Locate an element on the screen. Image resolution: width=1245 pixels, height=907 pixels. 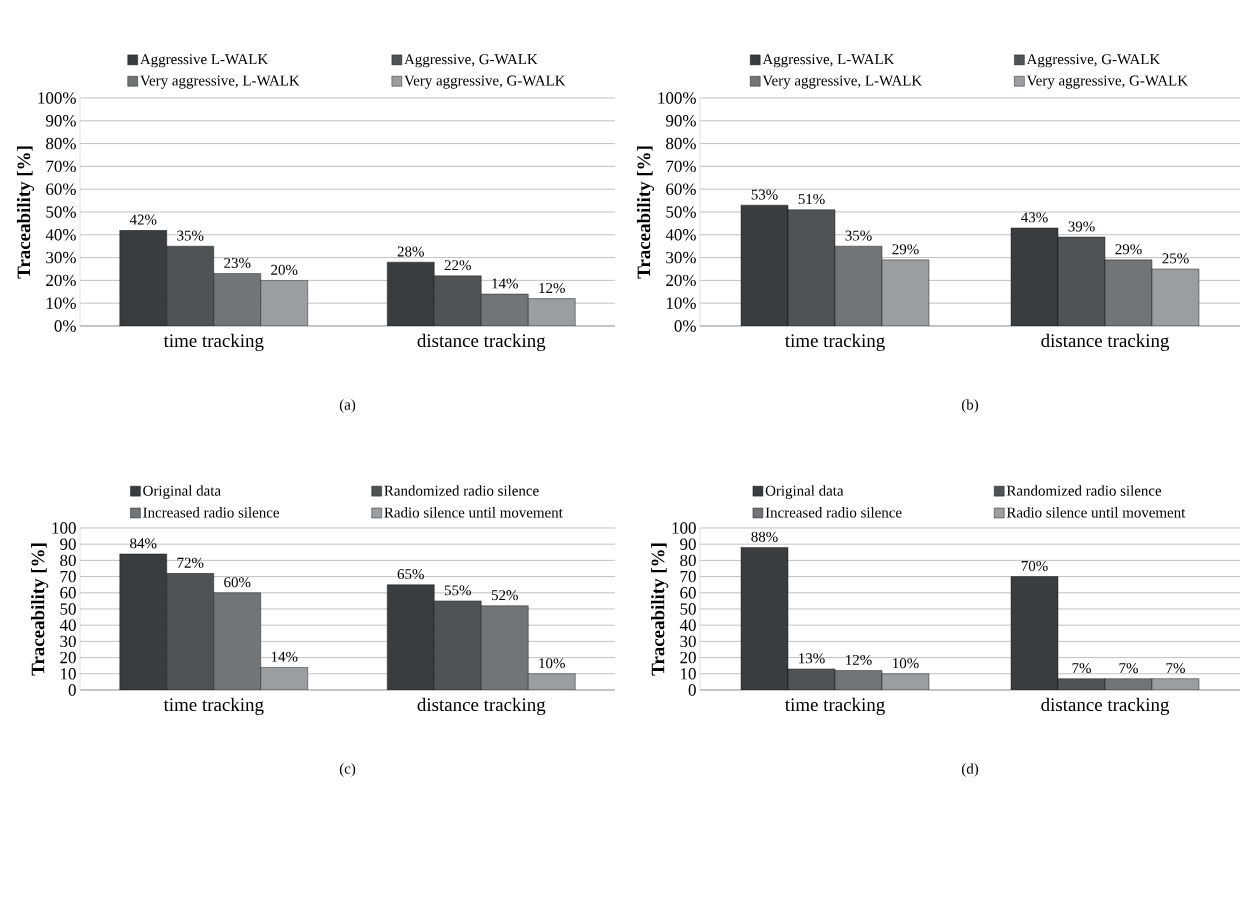
data-label: 51% is located at coordinates (811, 199).